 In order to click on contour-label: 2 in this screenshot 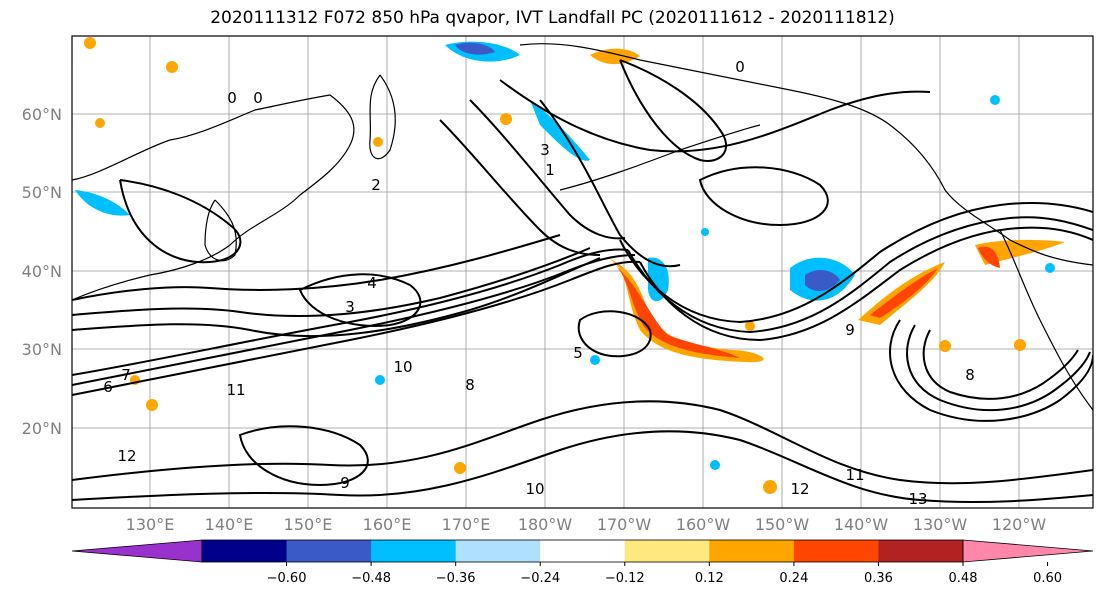, I will do `click(376, 185)`.